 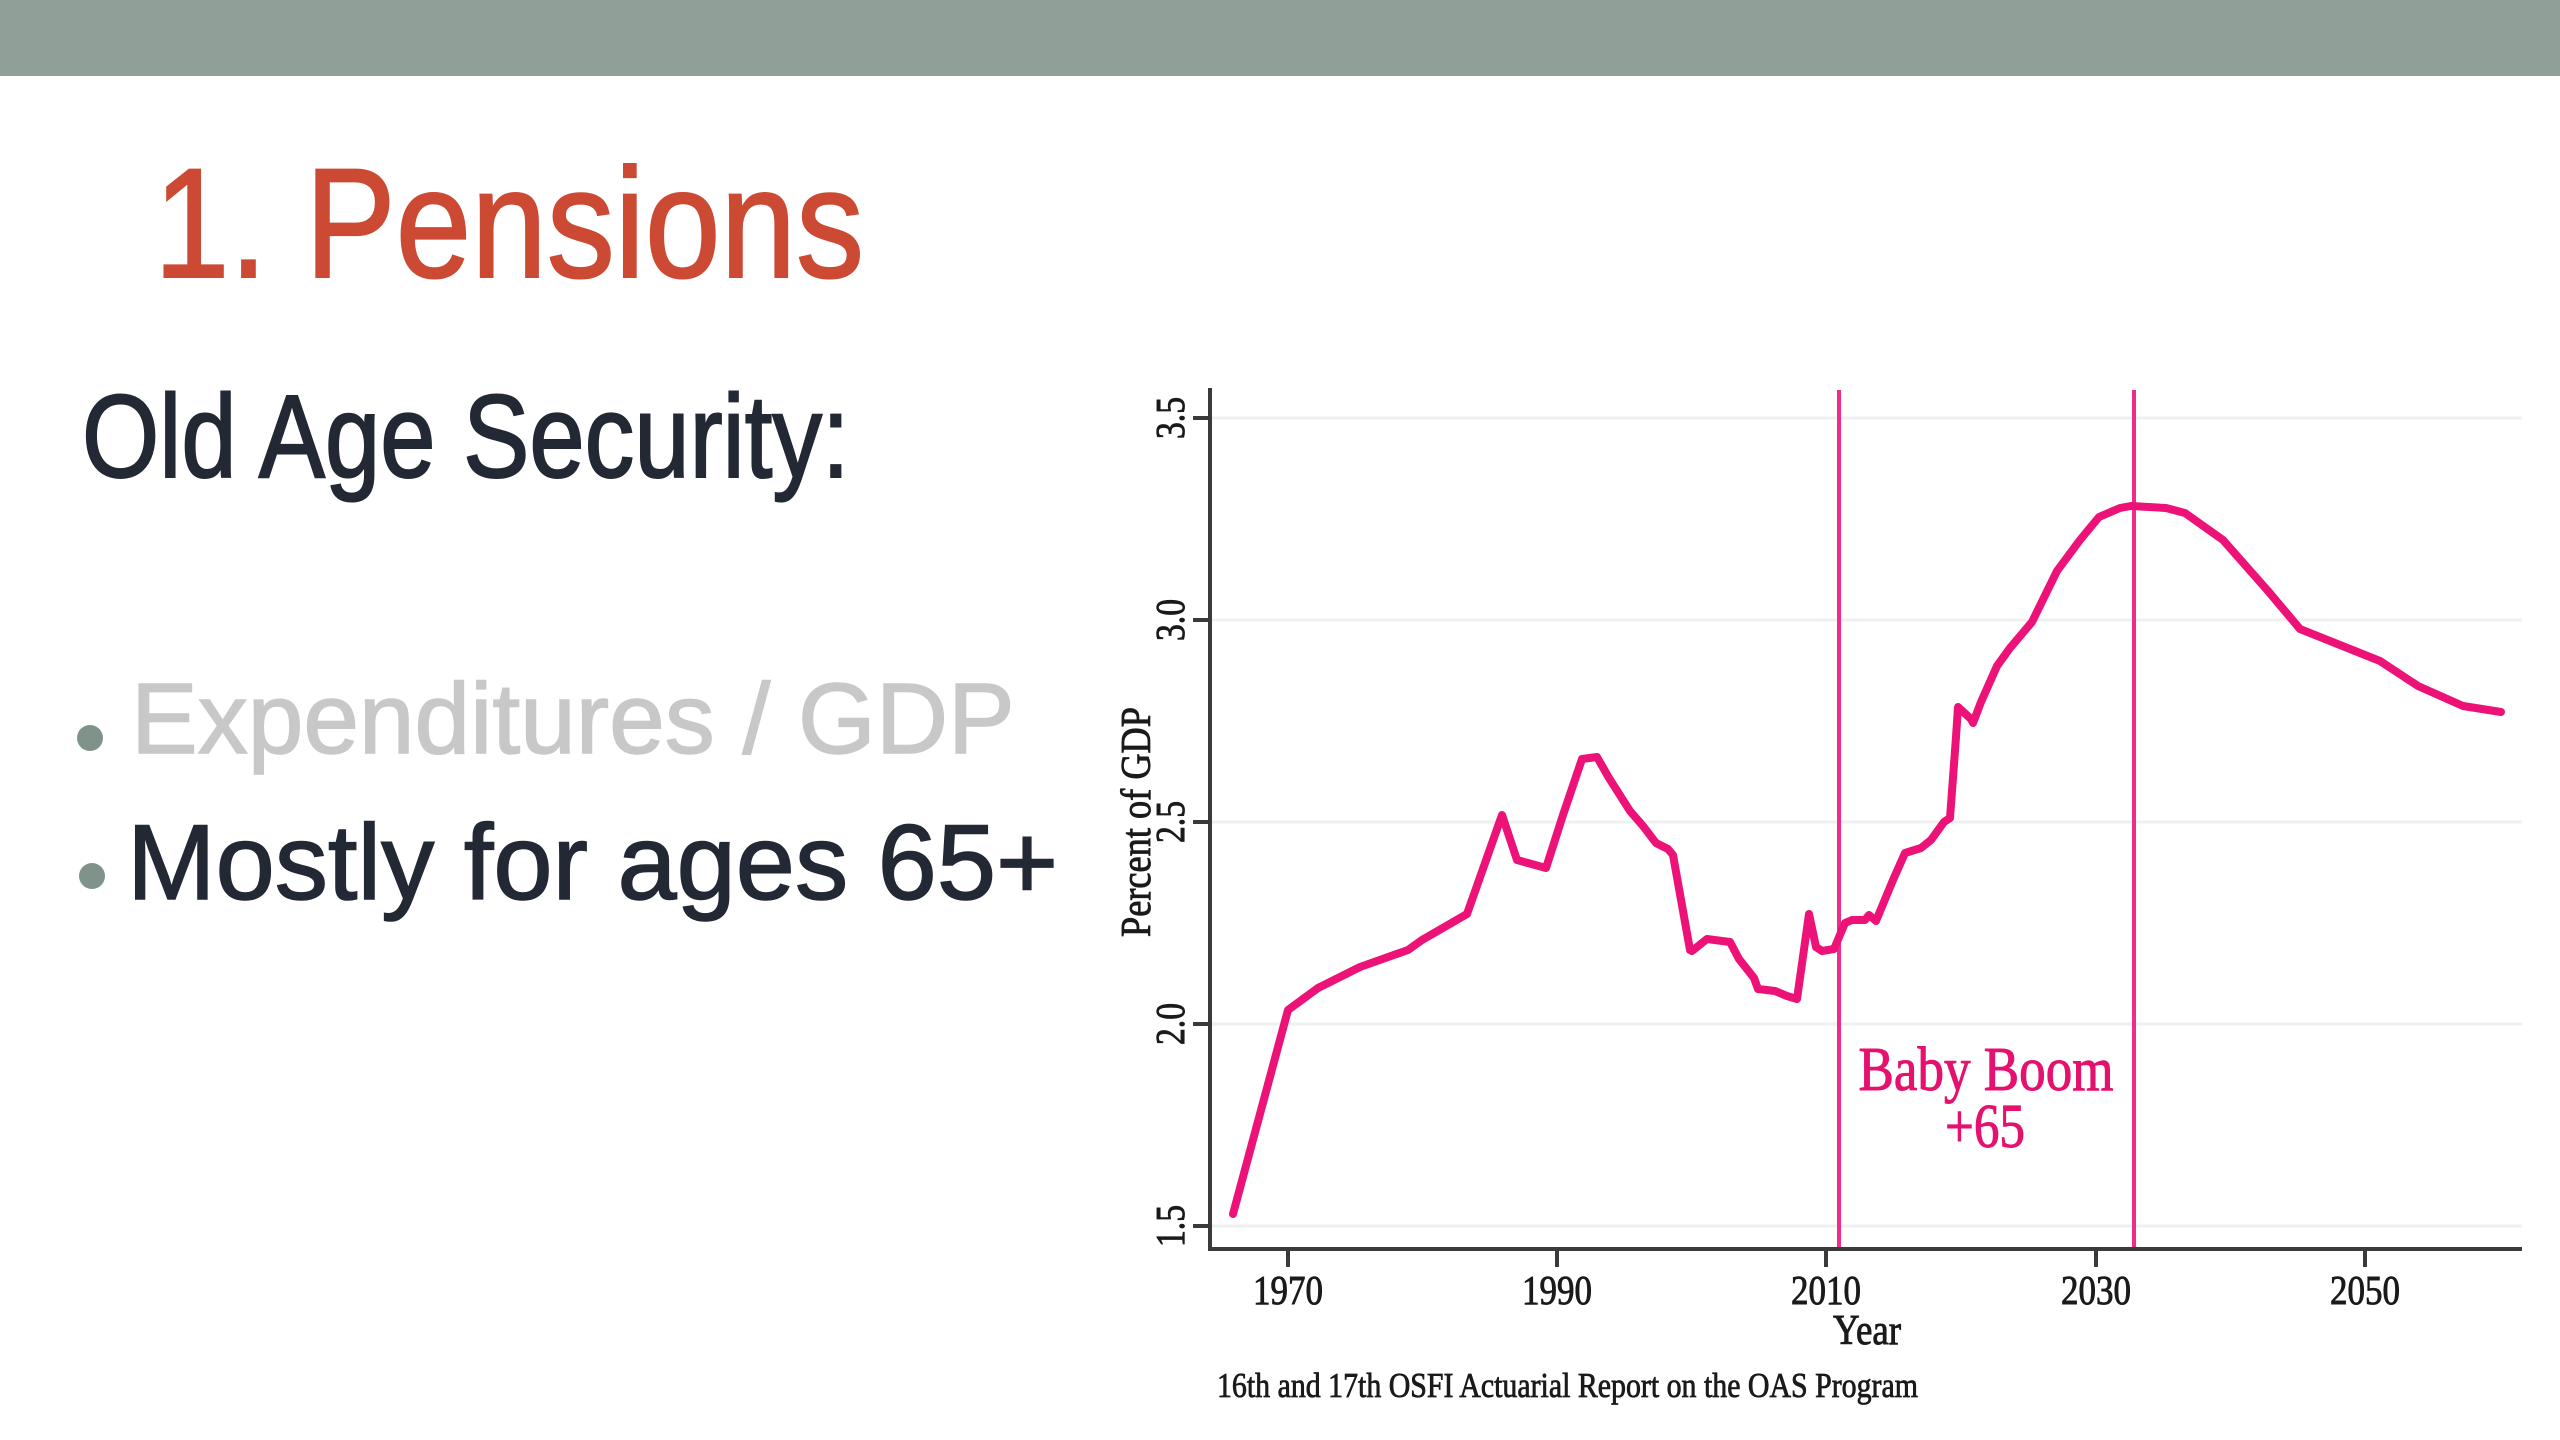 What do you see at coordinates (1288, 1290) in the screenshot?
I see `svg-text: 1970` at bounding box center [1288, 1290].